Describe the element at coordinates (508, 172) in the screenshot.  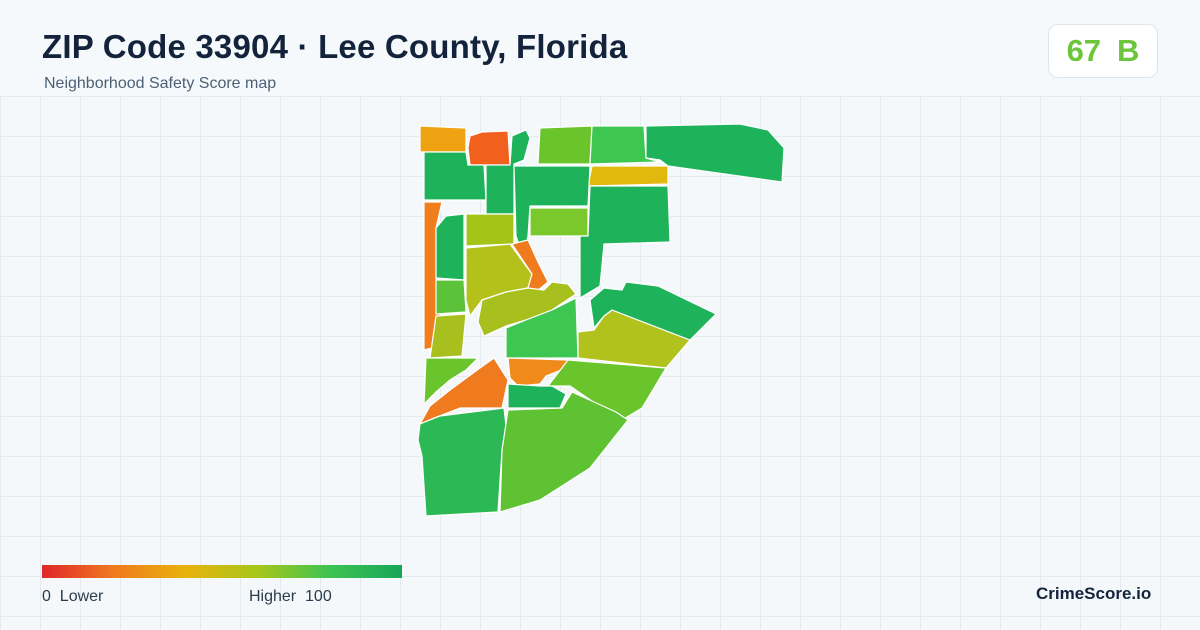
I see `map-region-north-mid-green` at that location.